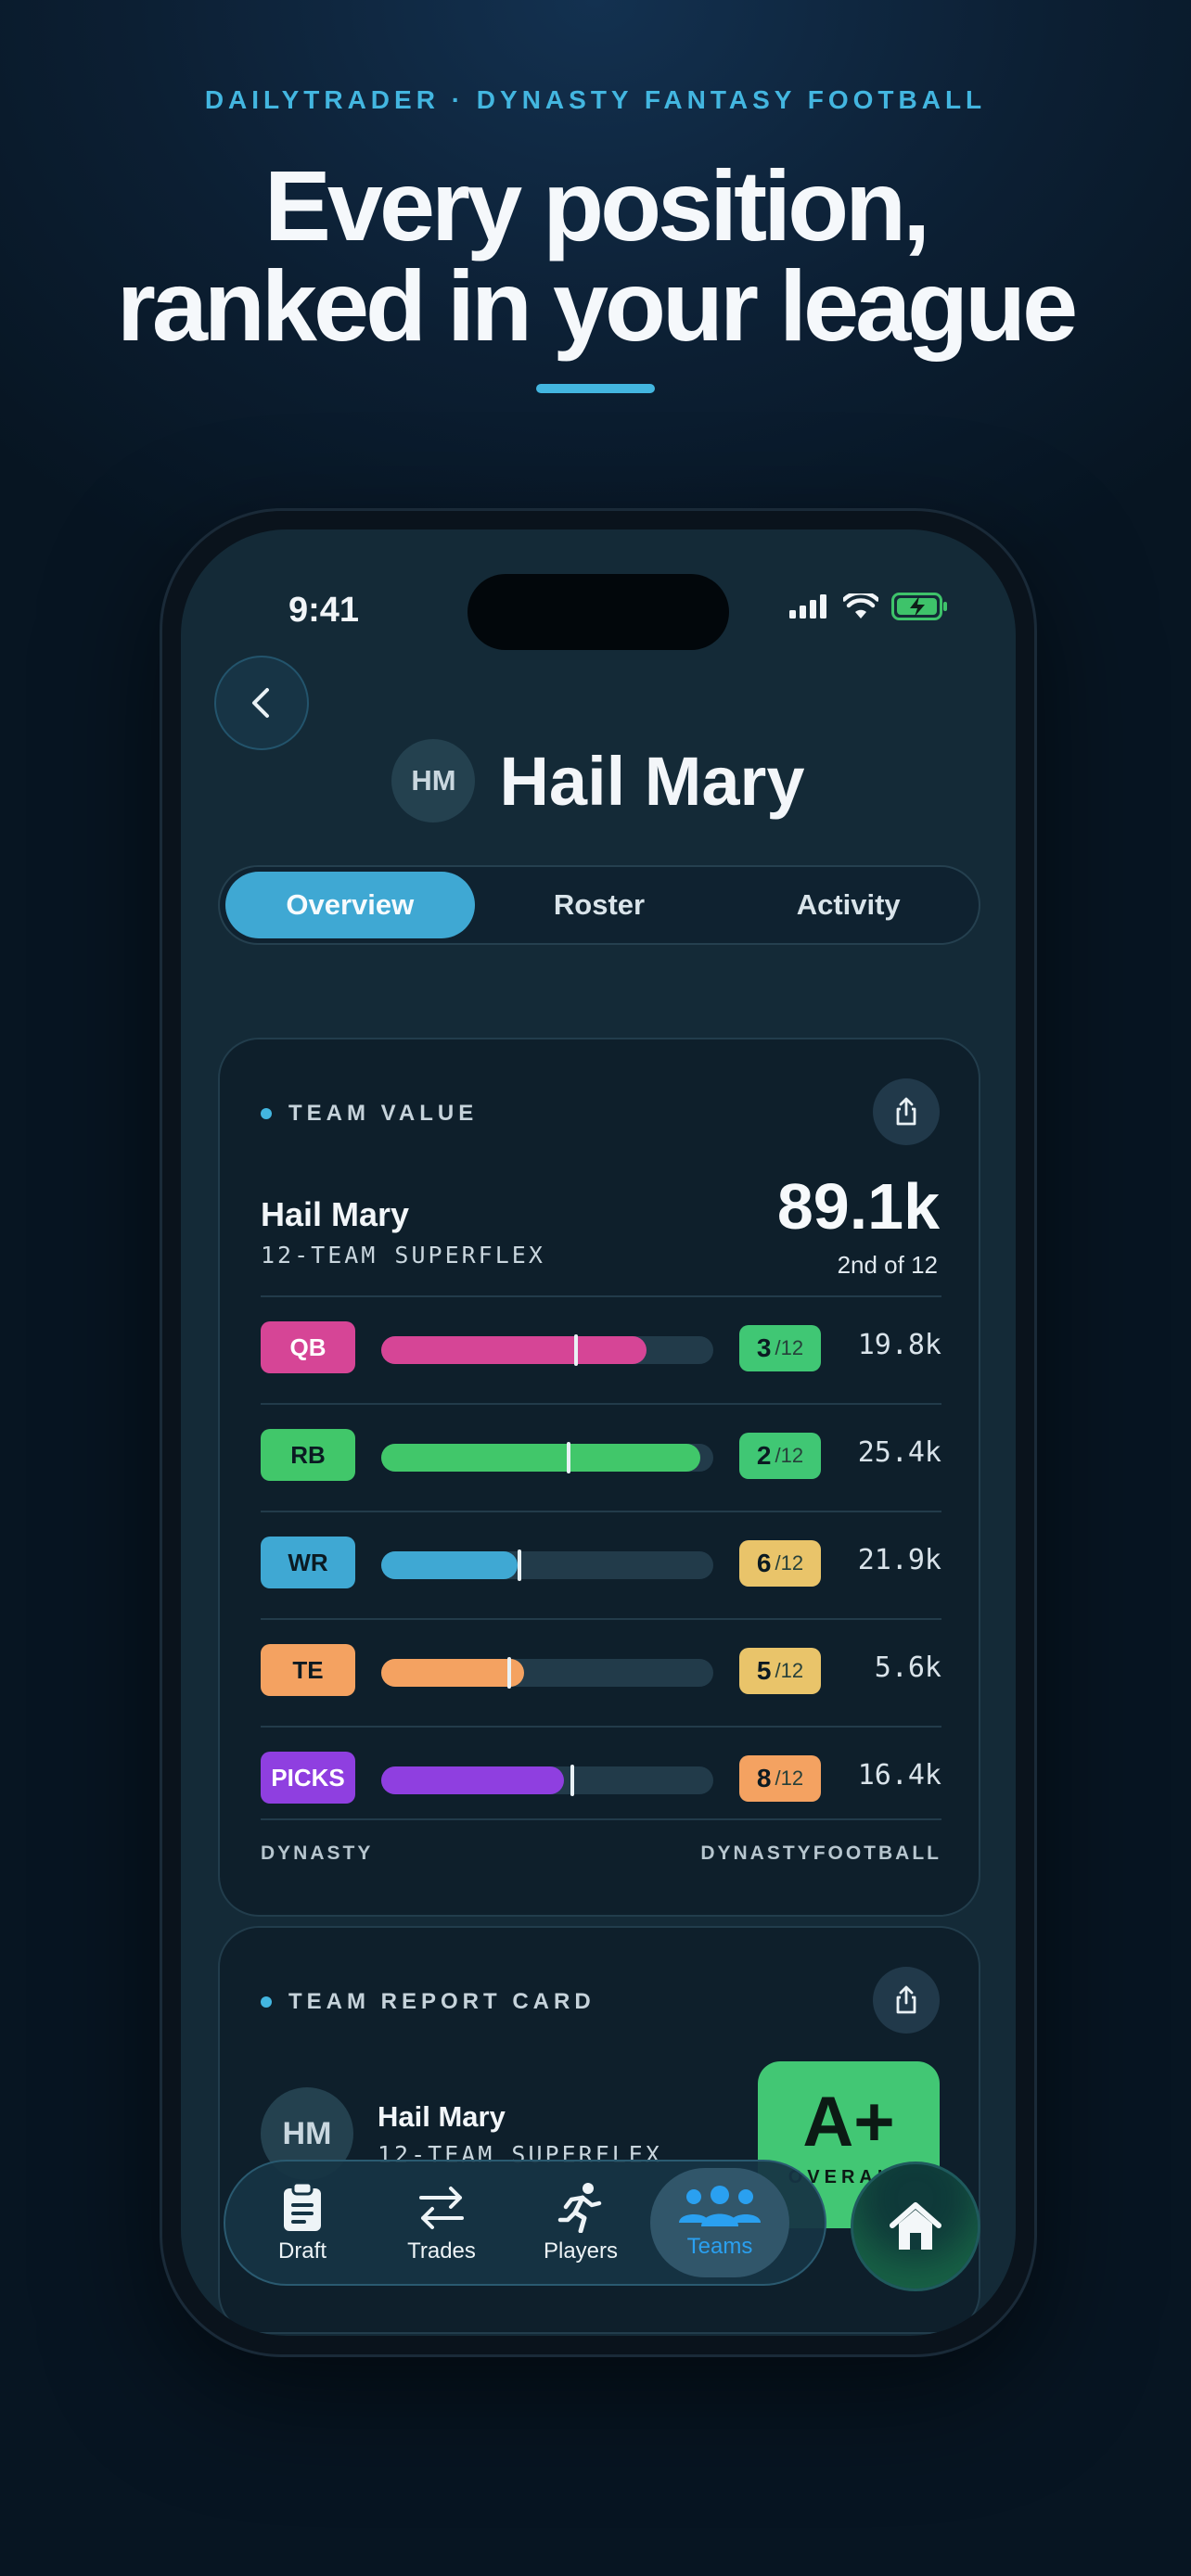 The image size is (1191, 2576). What do you see at coordinates (350, 905) in the screenshot?
I see `tab-overview: Overview` at bounding box center [350, 905].